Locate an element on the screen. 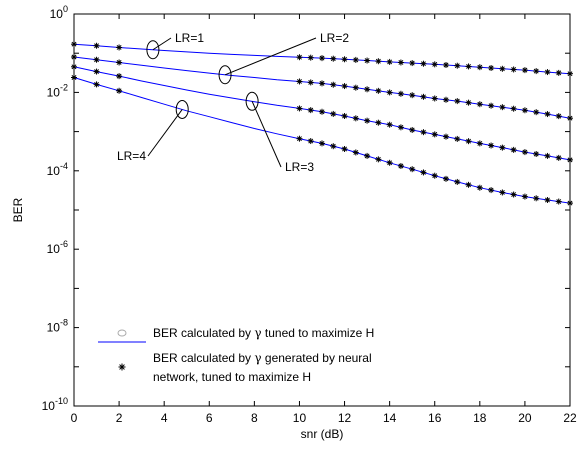  x-tick-label: 12 is located at coordinates (345, 418).